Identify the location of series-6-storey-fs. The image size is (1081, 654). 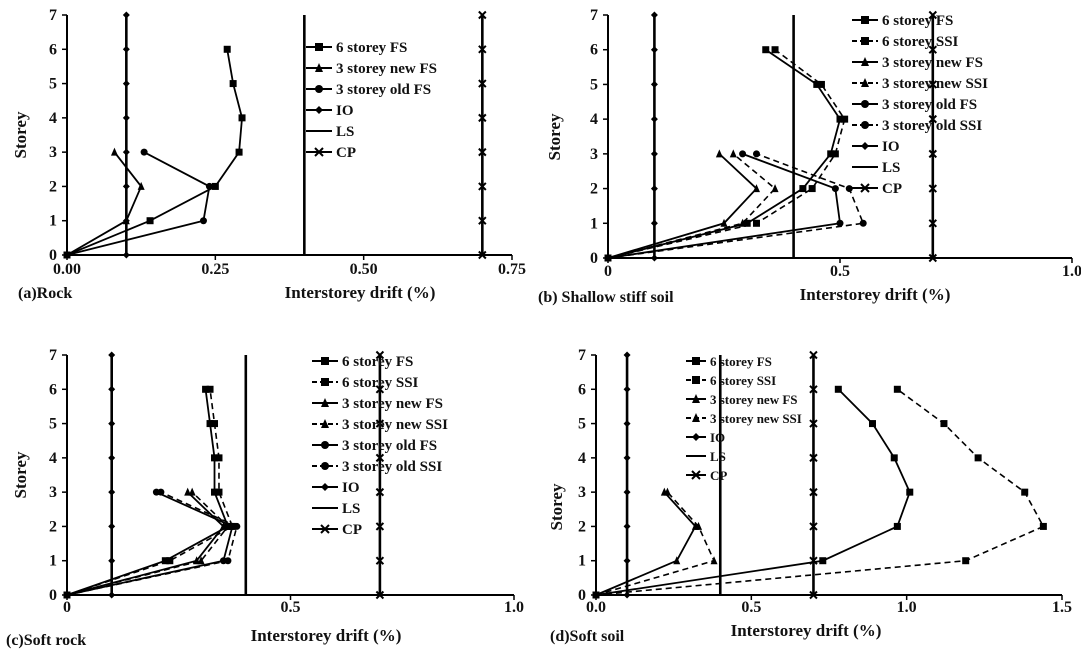
(147, 492).